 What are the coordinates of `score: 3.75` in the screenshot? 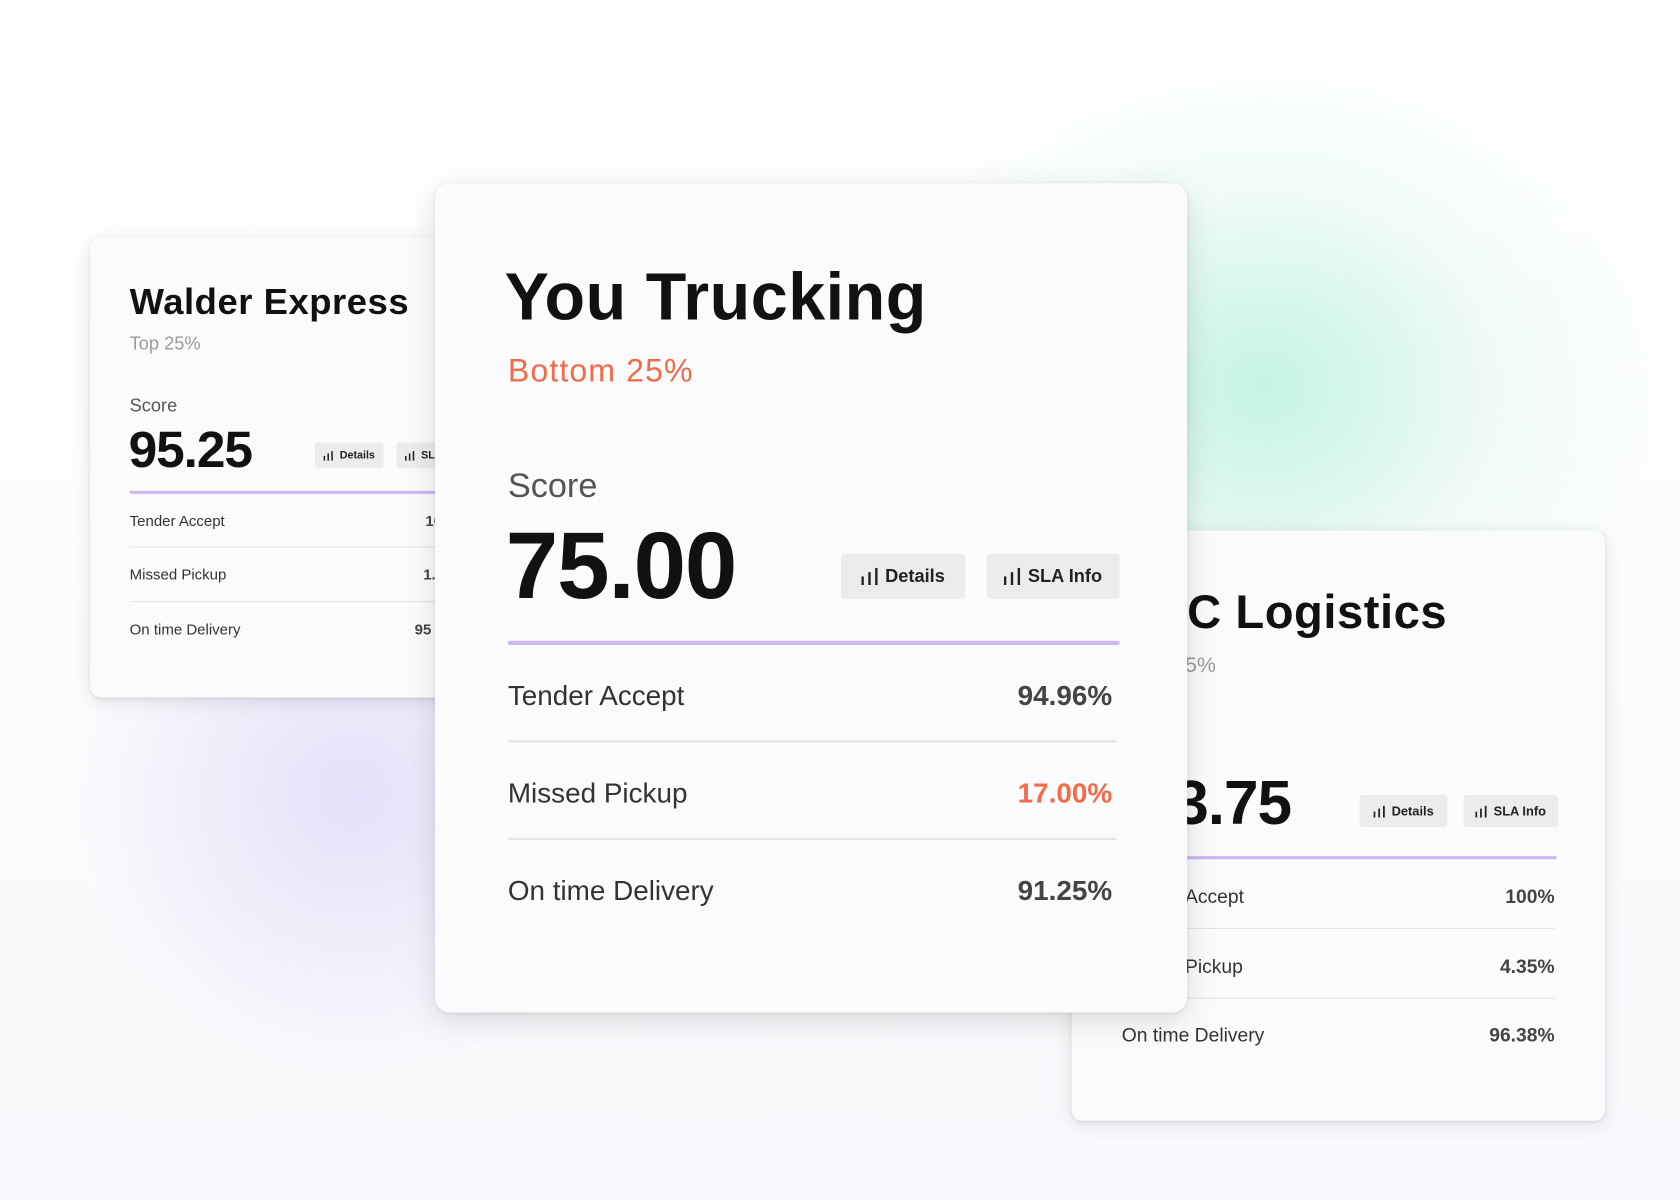 It's located at (1233, 803).